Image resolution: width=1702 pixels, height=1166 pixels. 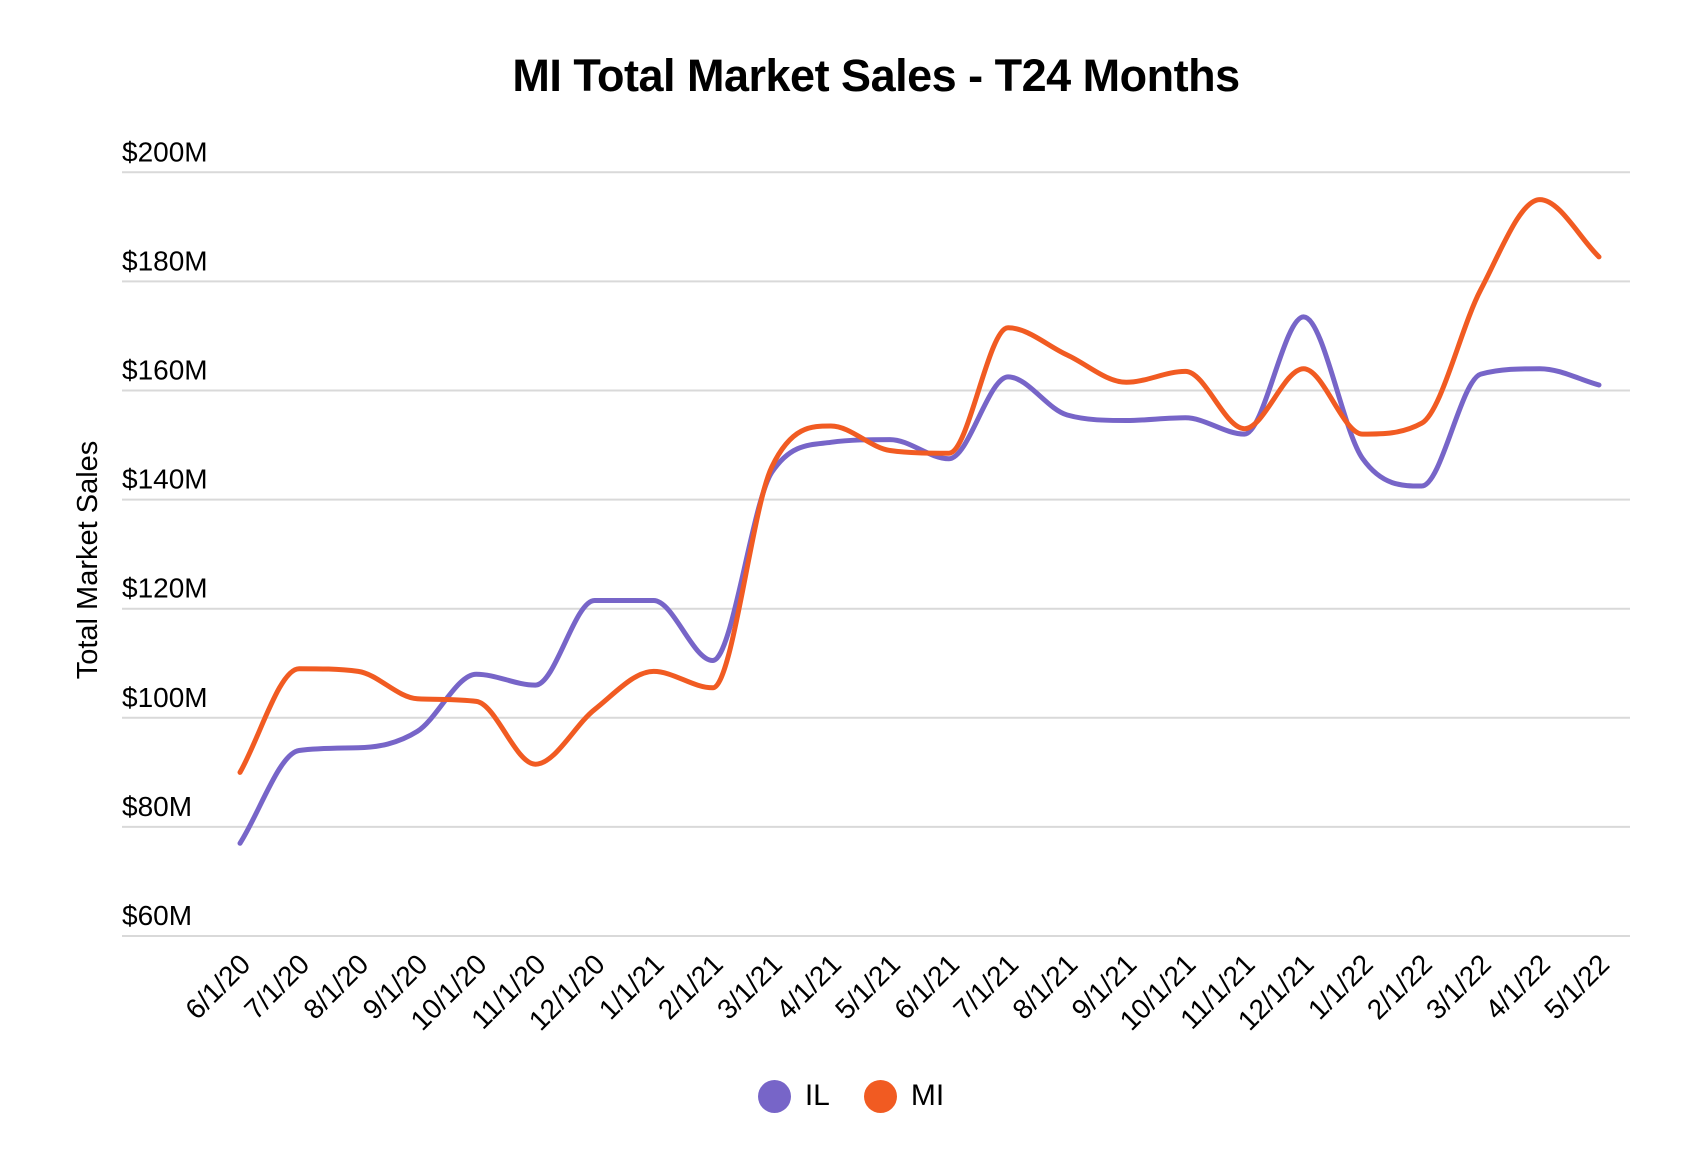 I want to click on chart-legend: IL MI, so click(x=851, y=1096).